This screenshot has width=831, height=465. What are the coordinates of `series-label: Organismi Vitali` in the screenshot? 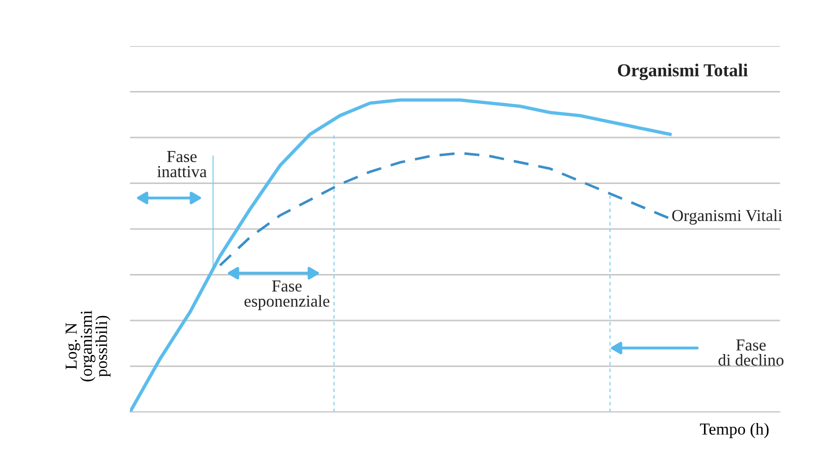 It's located at (727, 217).